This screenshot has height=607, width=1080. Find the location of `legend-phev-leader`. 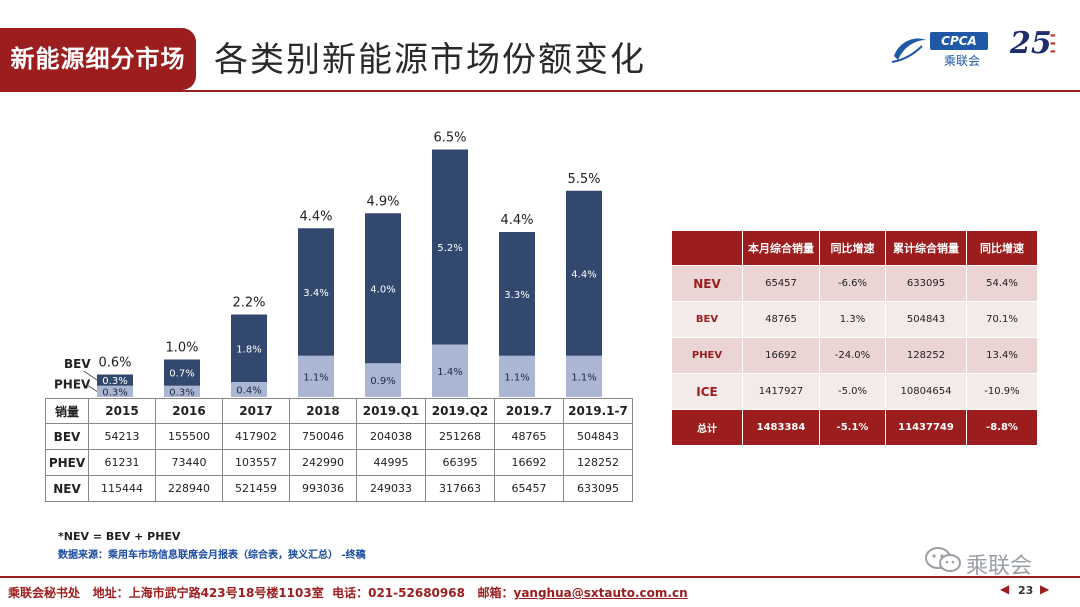

legend-phev-leader is located at coordinates (91, 387).